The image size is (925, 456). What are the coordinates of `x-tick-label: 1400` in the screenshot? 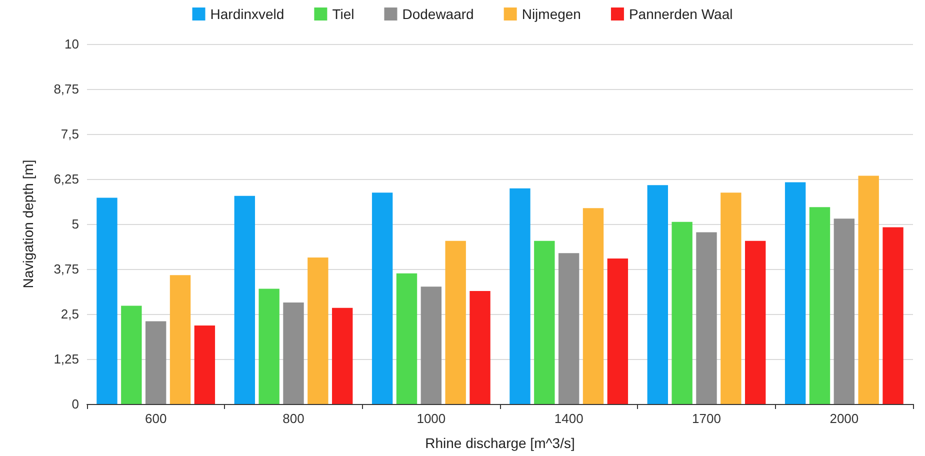 It's located at (569, 418).